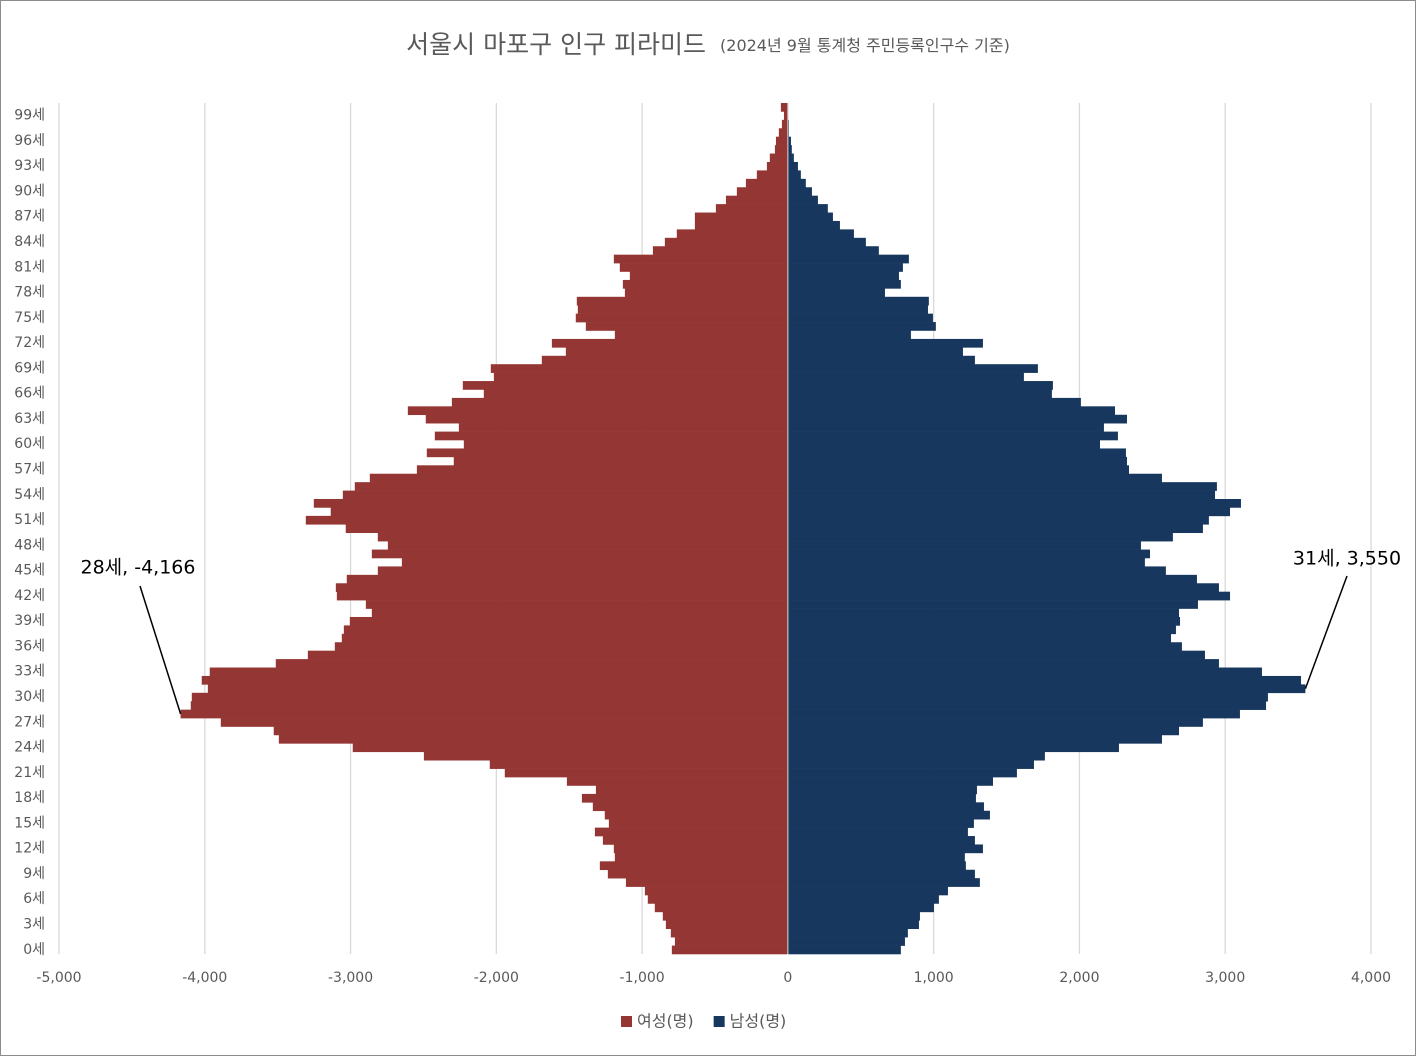 This screenshot has height=1056, width=1416. Describe the element at coordinates (58, 978) in the screenshot. I see `x-tick-label: -5,000` at that location.